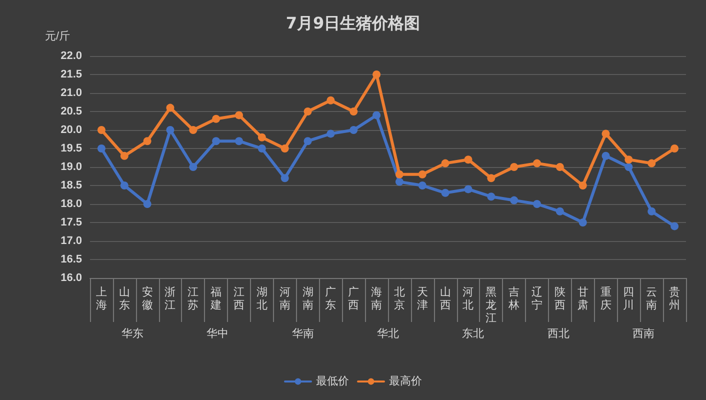 The image size is (706, 400). Describe the element at coordinates (284, 299) in the screenshot. I see `x-tick-label: 河南` at that location.